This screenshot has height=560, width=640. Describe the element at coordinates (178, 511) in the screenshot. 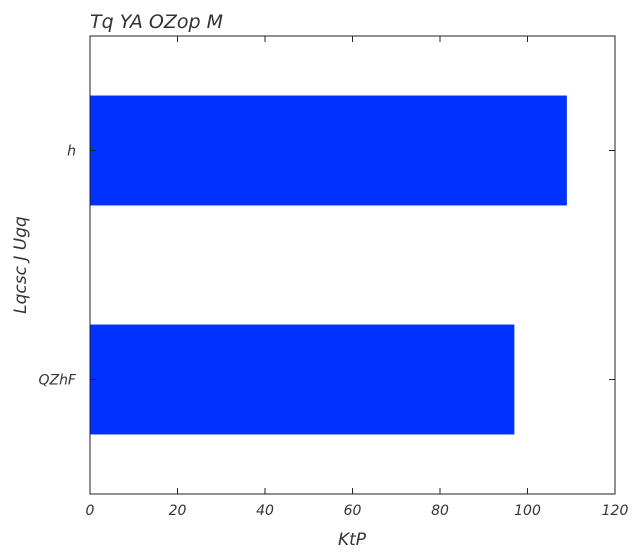

I see `x-tick-label: 20` at that location.